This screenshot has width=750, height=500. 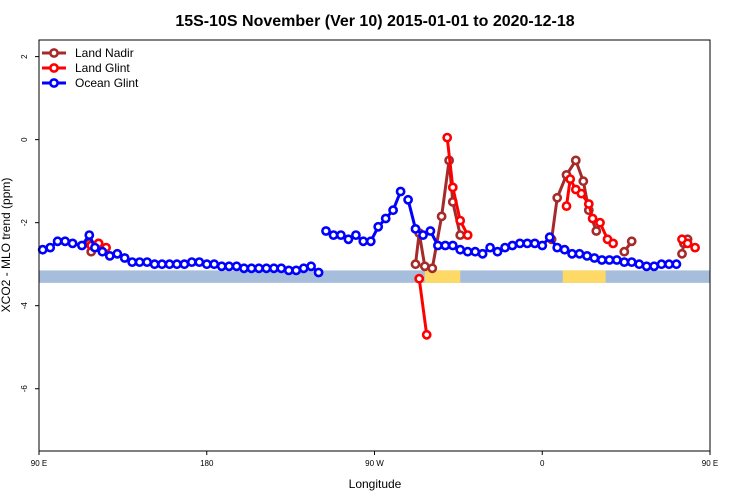 What do you see at coordinates (375, 484) in the screenshot?
I see `x-axis-label: Longitude` at bounding box center [375, 484].